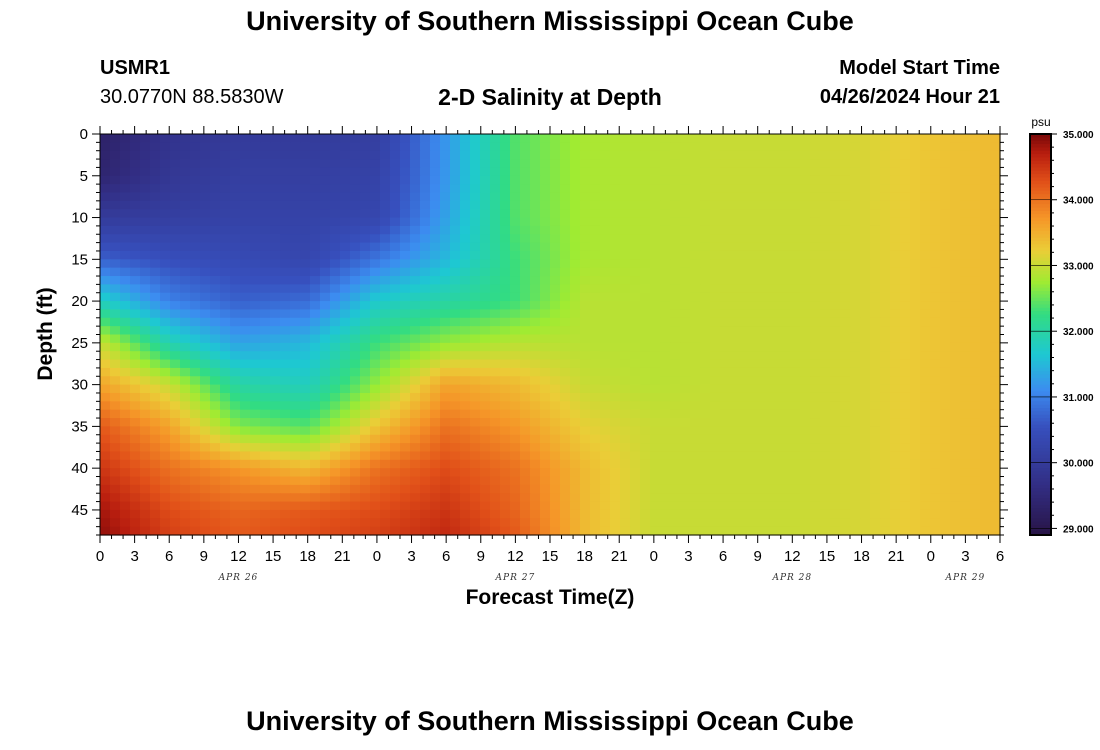 This screenshot has height=750, width=1100. Describe the element at coordinates (1040, 289) in the screenshot. I see `colorbar-segment` at that location.